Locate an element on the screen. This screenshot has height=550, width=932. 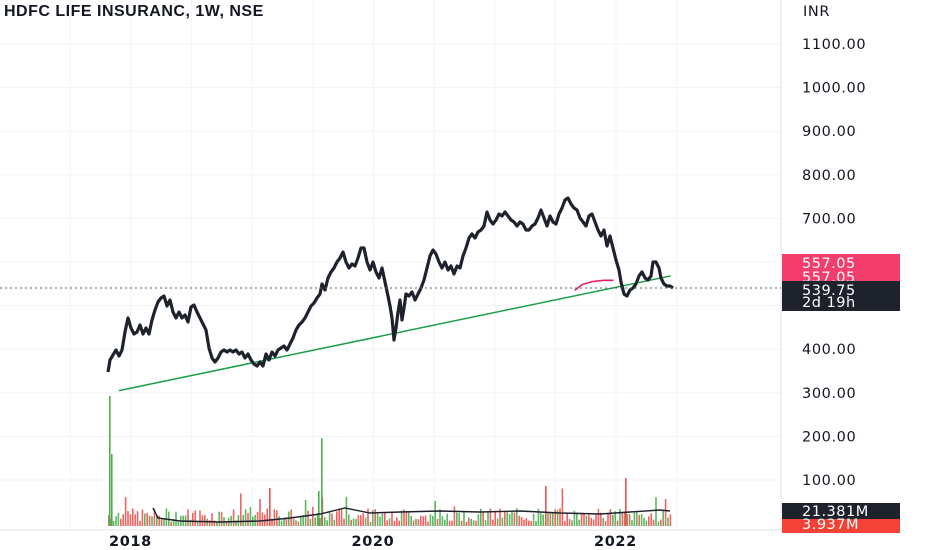
y-tick-label: 100.00 is located at coordinates (829, 481).